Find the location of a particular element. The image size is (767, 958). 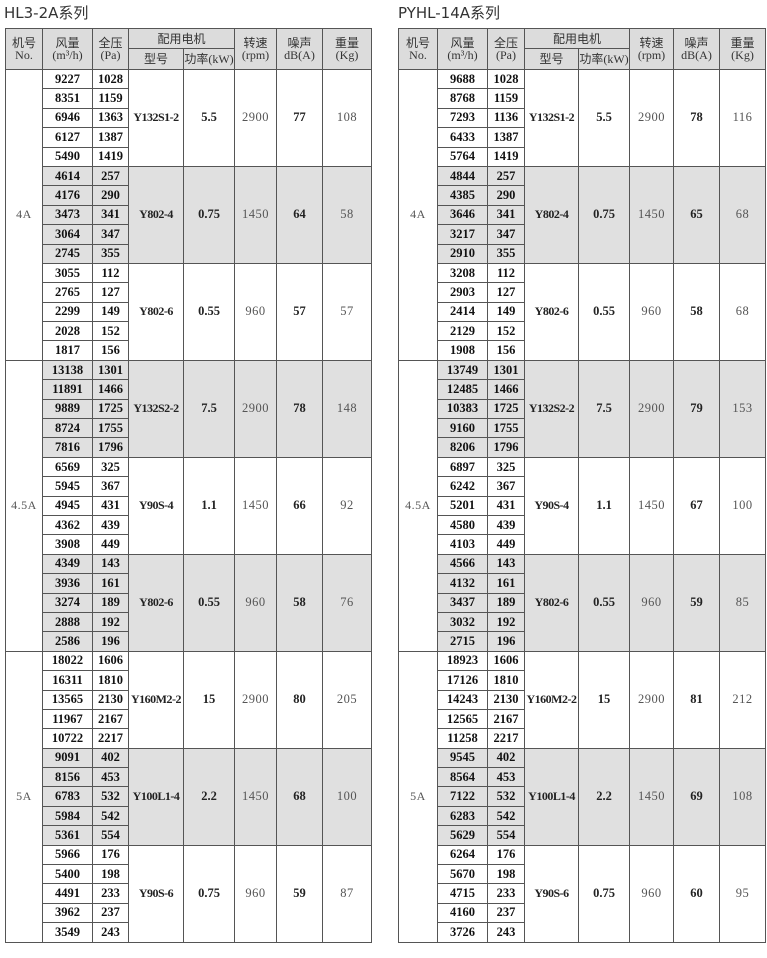

table-row: 3437 189 is located at coordinates (582, 602).